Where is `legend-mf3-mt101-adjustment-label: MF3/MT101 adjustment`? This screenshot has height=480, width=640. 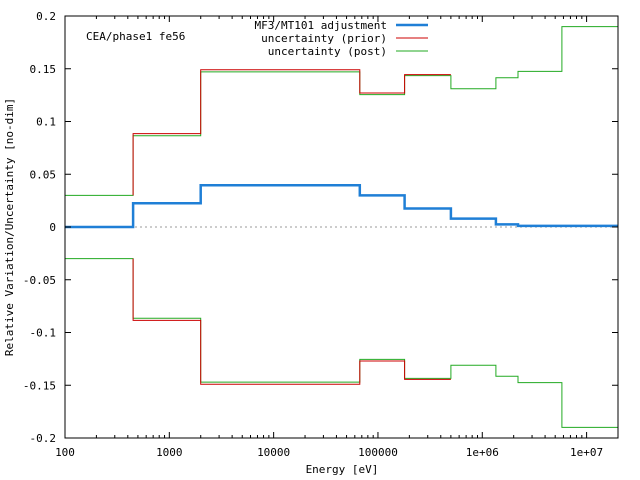
legend-mf3-mt101-adjustment-label: MF3/MT101 adjustment is located at coordinates (321, 25).